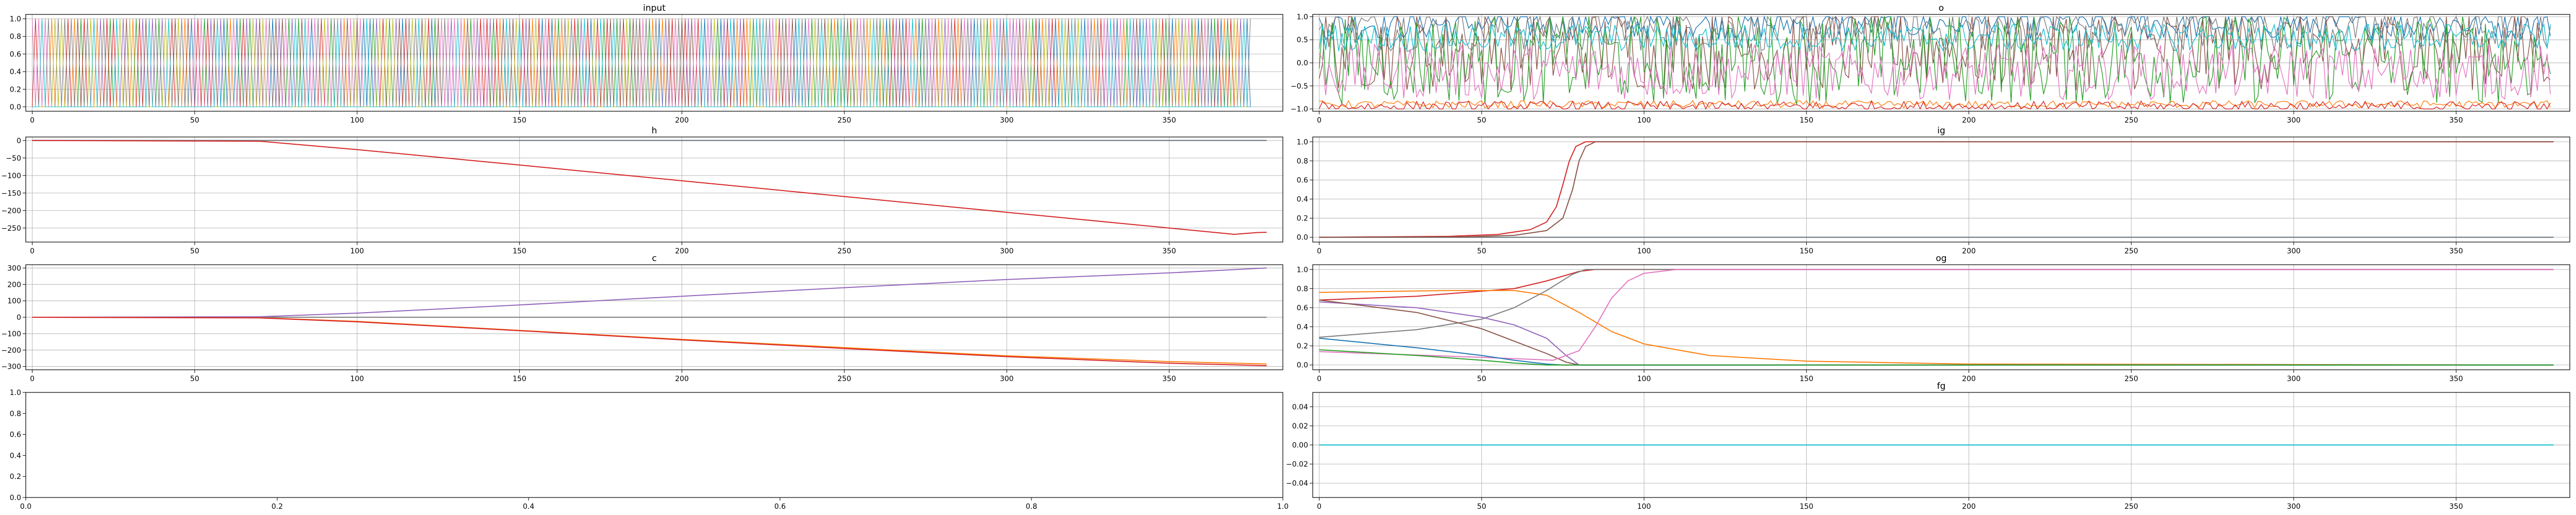 The image size is (2576, 515). I want to click on y-tick-label: 0.02, so click(1300, 427).